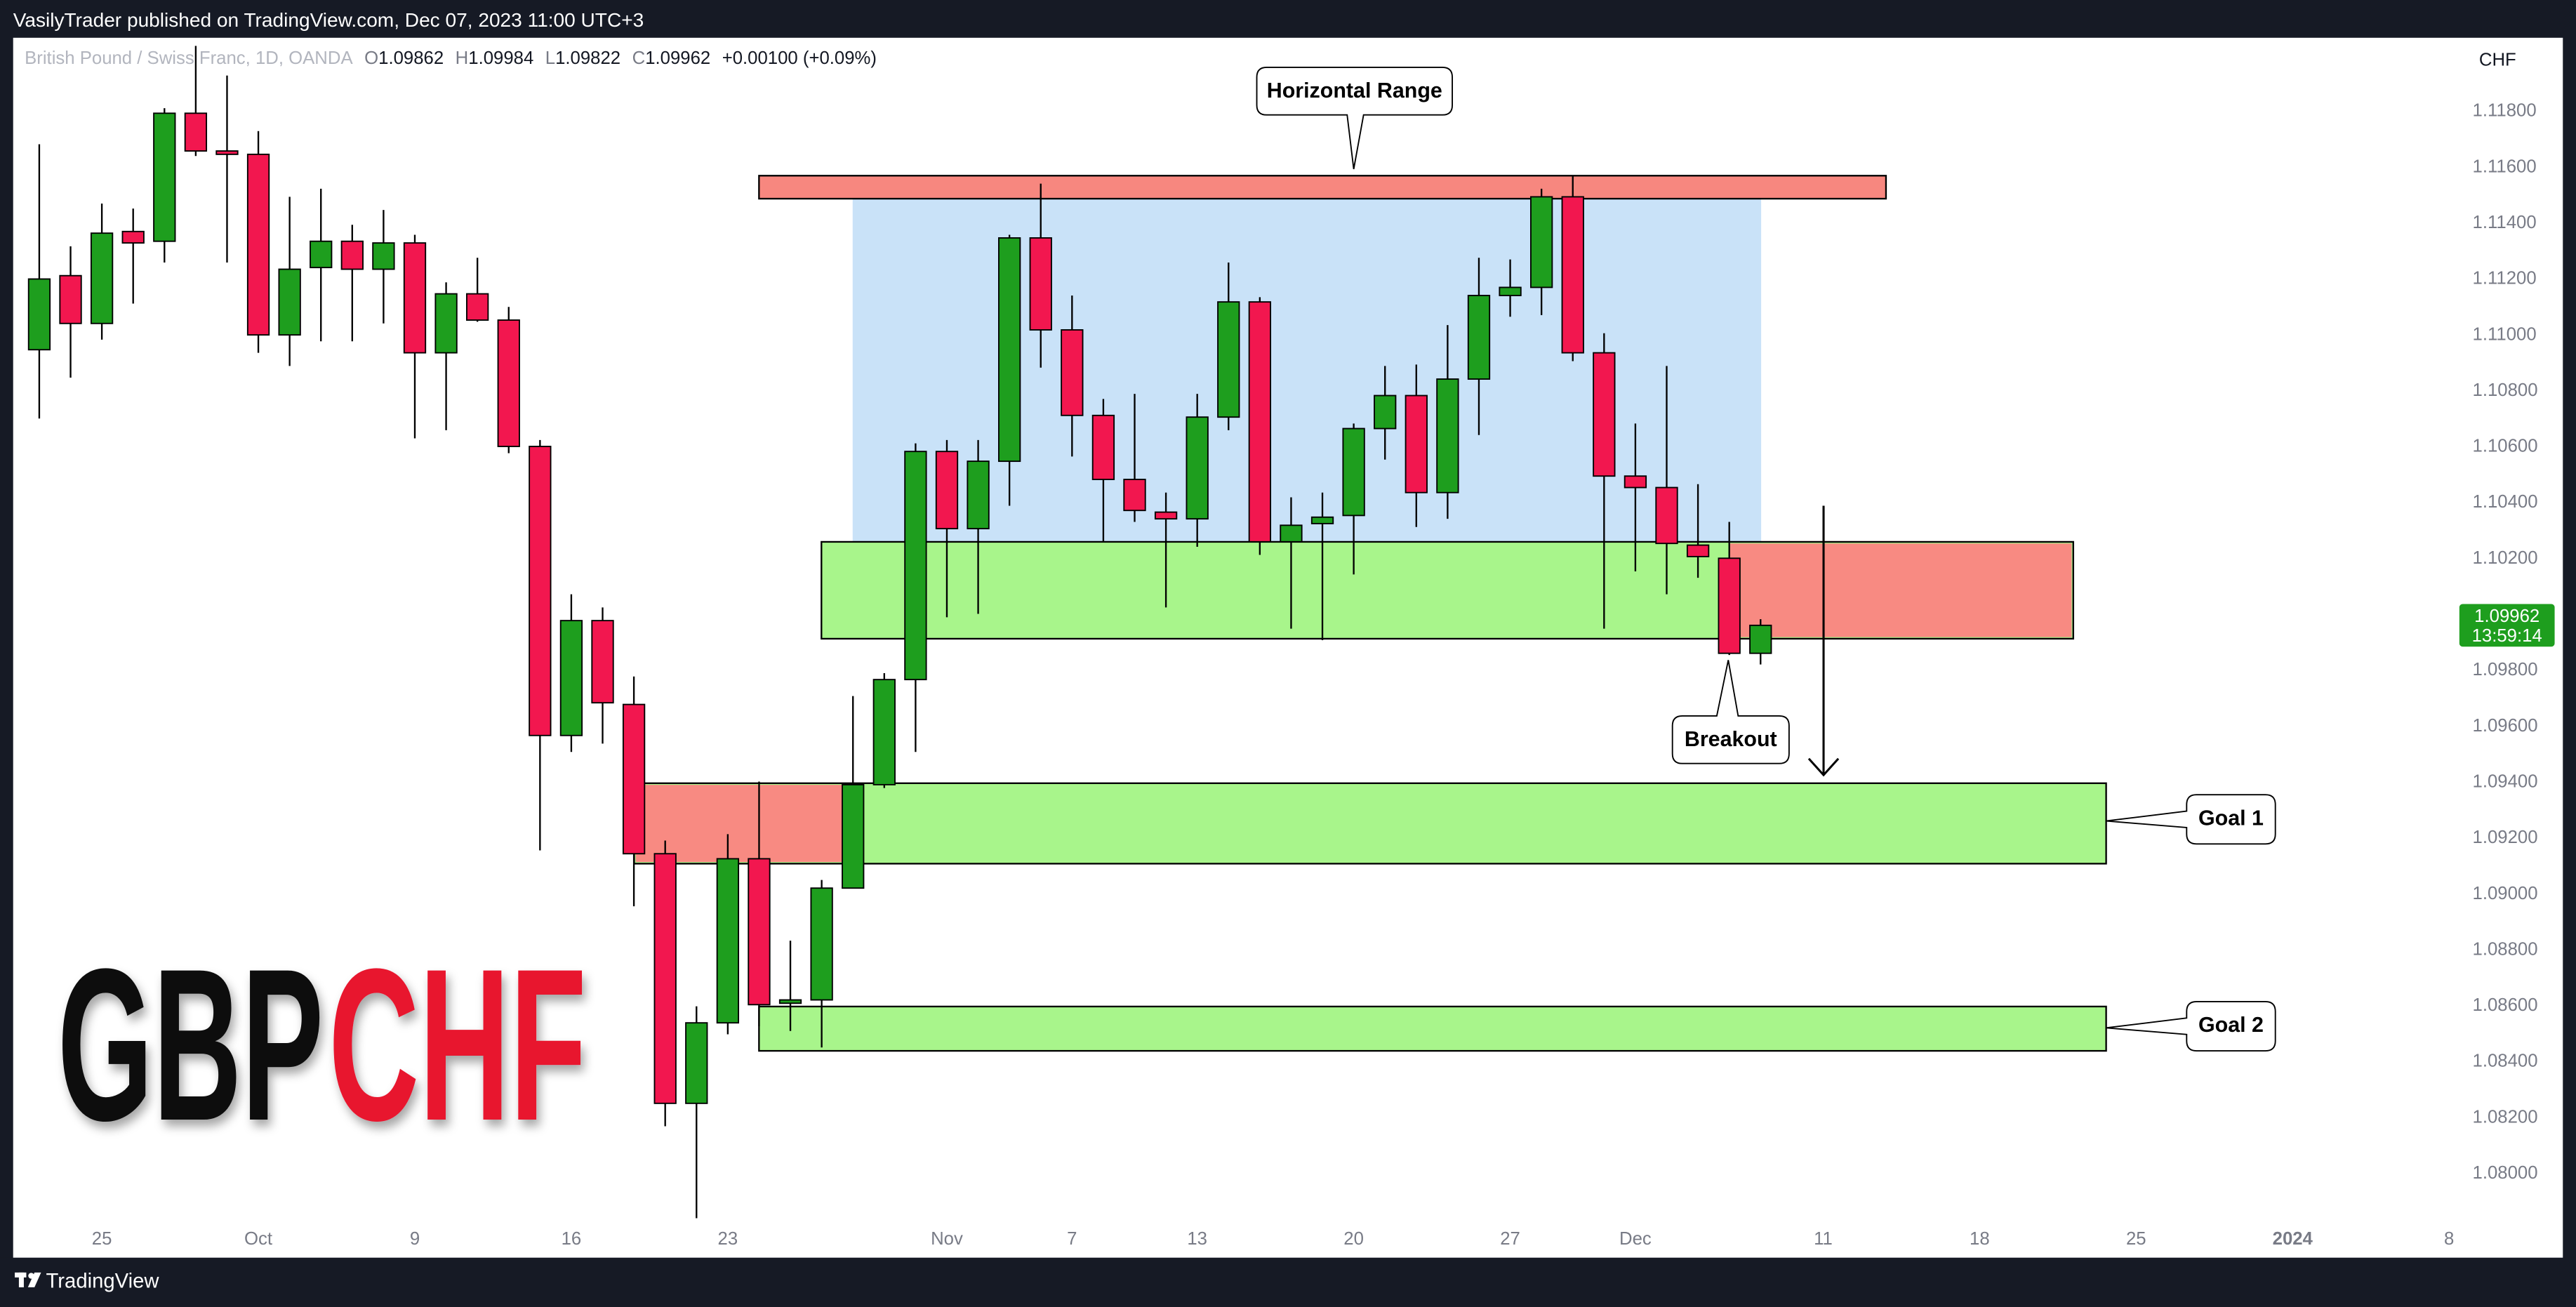 Image resolution: width=2576 pixels, height=1307 pixels. I want to click on x-tick-label: 2024, so click(2293, 1239).